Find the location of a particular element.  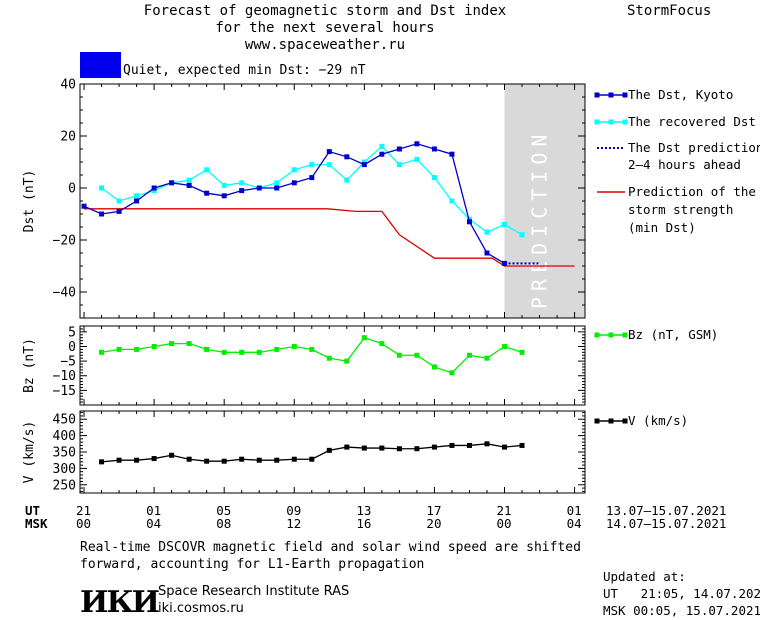

ut-tick-label: 13 is located at coordinates (364, 510).